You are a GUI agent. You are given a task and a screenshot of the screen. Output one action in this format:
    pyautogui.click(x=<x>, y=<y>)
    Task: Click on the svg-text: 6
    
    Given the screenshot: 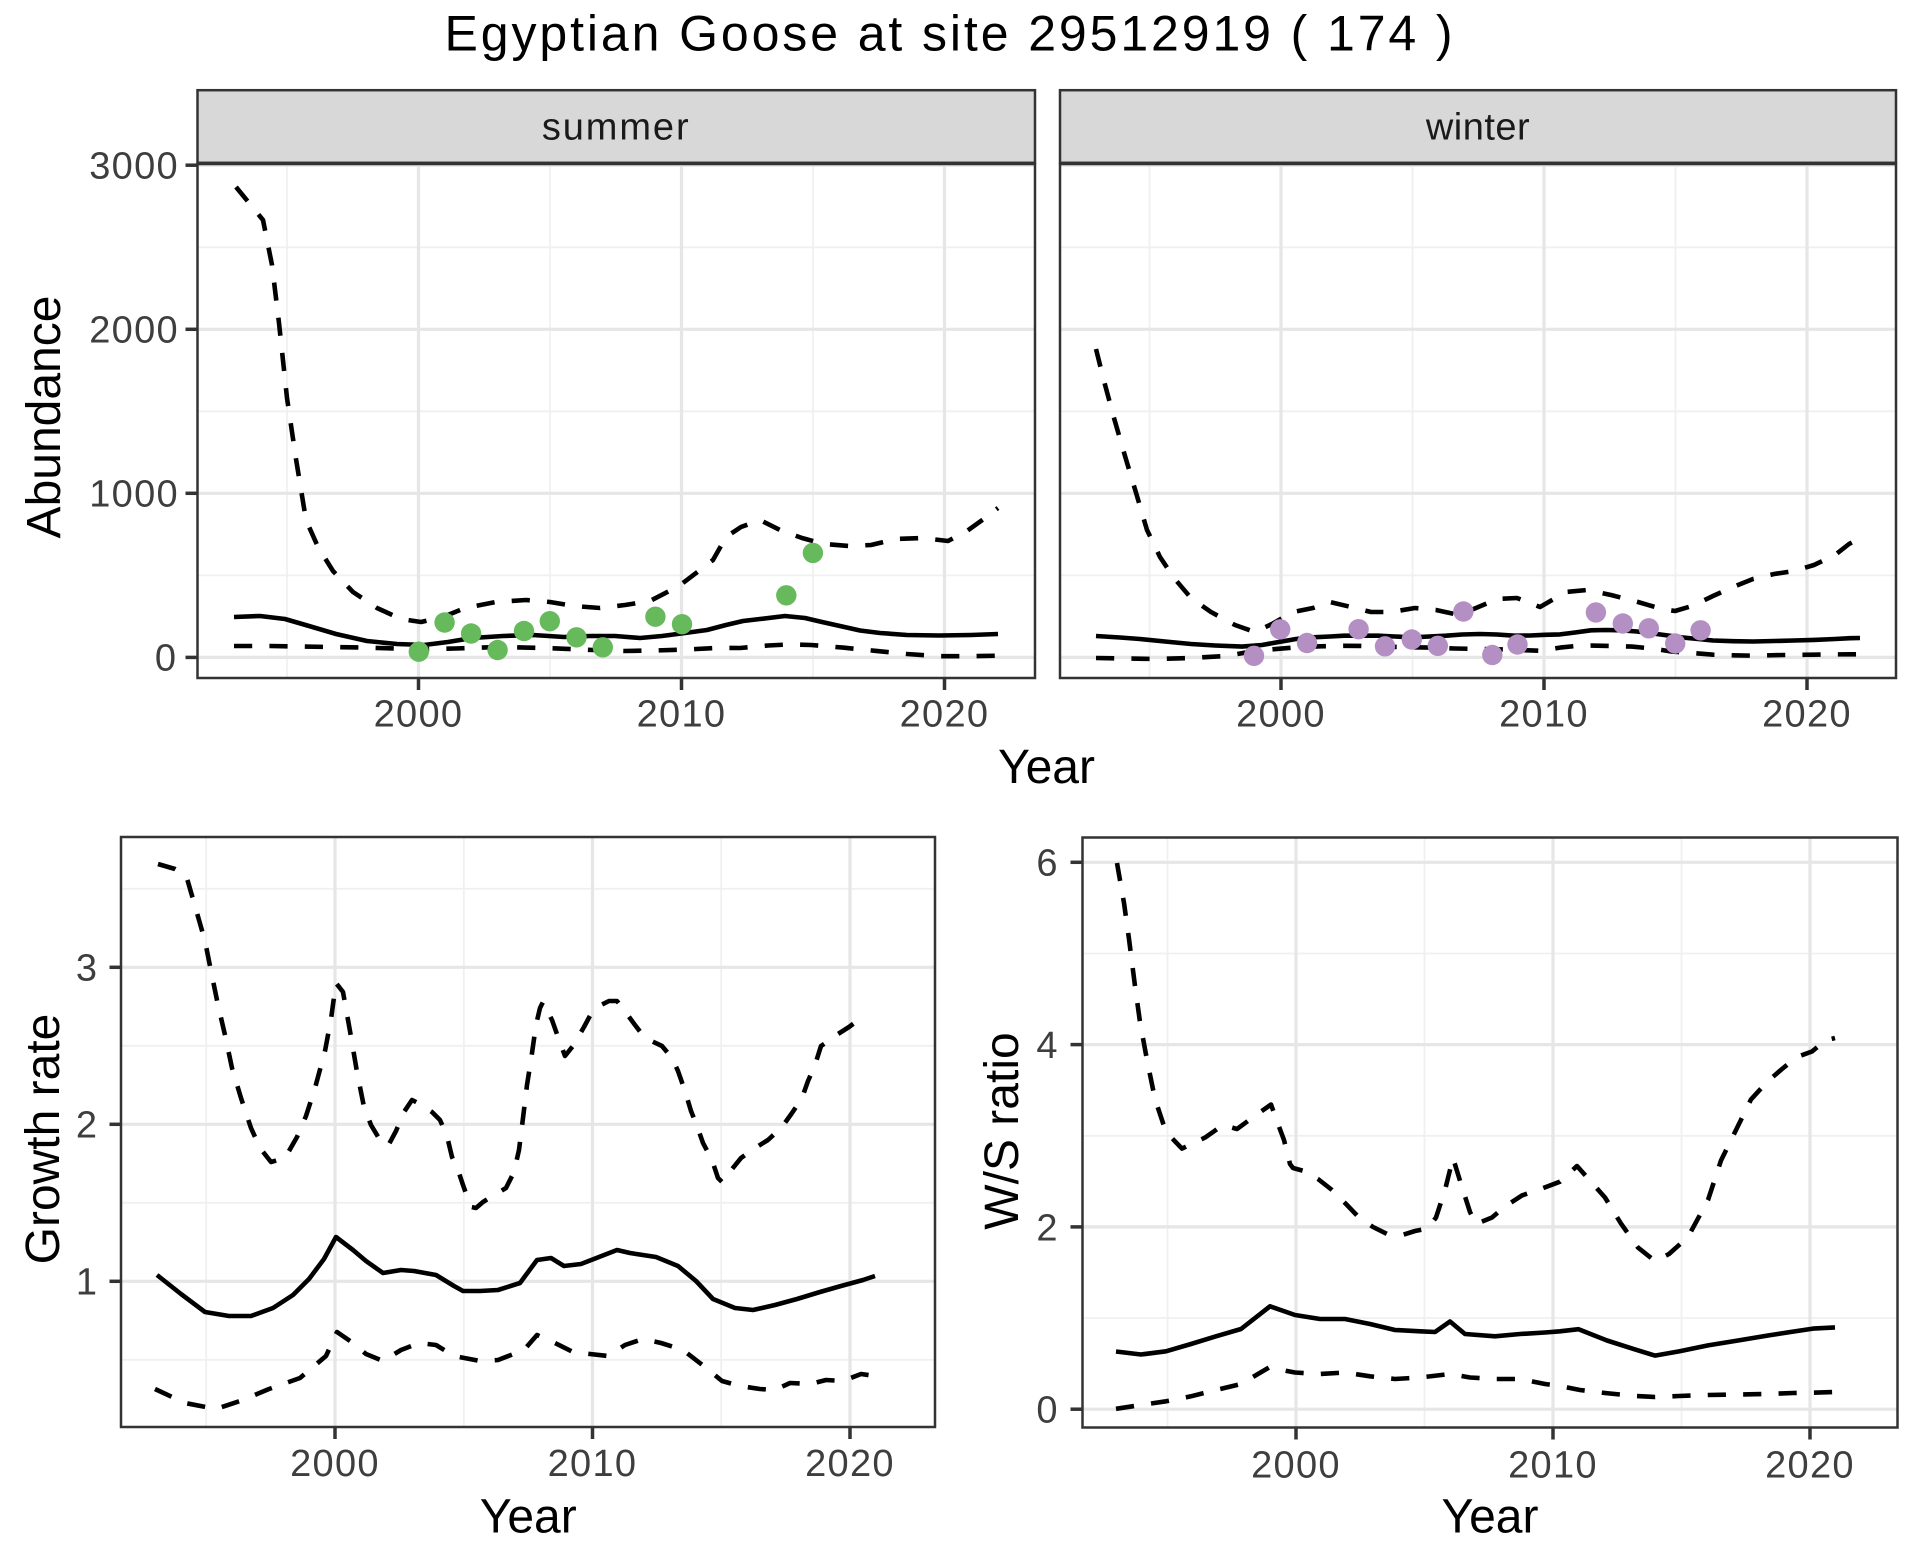 What is the action you would take?
    pyautogui.click(x=1046, y=864)
    